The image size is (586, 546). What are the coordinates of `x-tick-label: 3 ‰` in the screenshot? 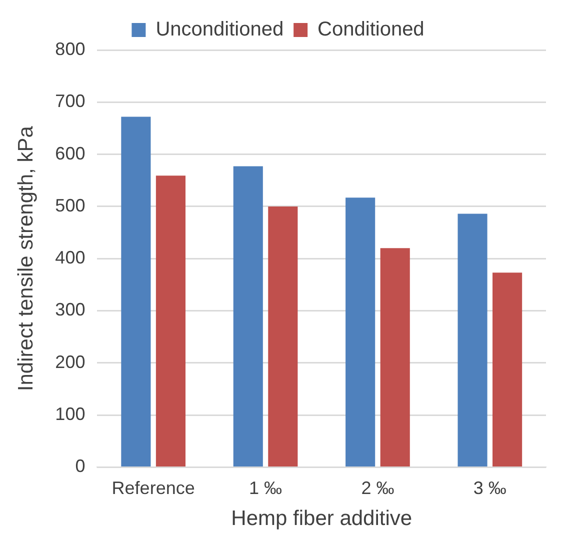 It's located at (489, 488).